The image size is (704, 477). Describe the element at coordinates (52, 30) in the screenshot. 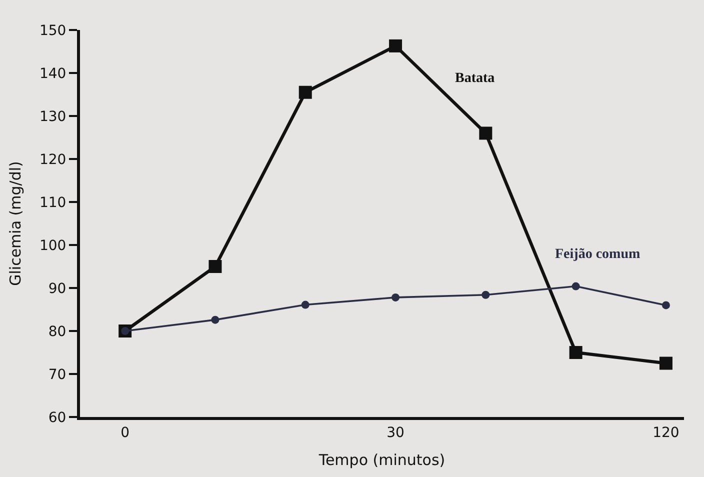

I see `y-tick-label: 150` at that location.